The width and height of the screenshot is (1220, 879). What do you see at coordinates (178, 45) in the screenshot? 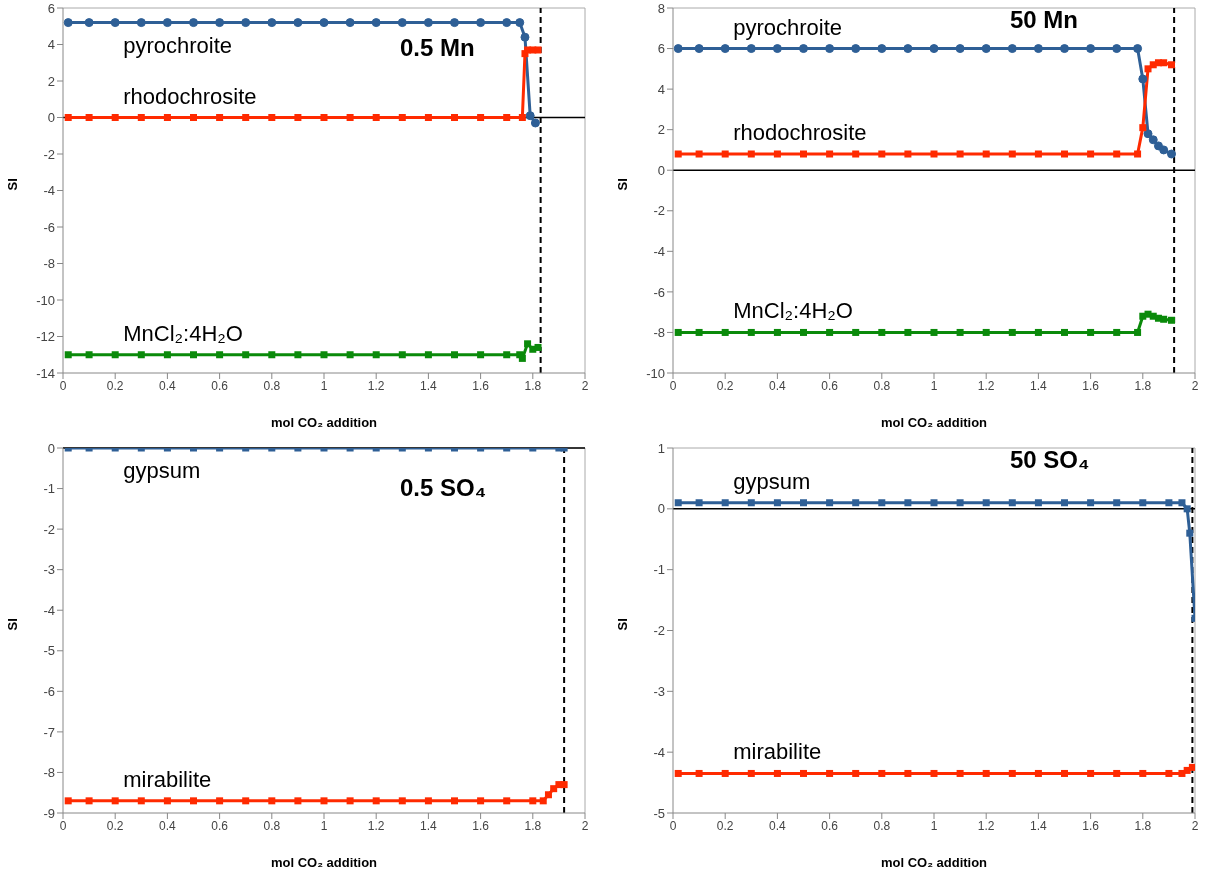
I see `series-label: pyrochroite` at bounding box center [178, 45].